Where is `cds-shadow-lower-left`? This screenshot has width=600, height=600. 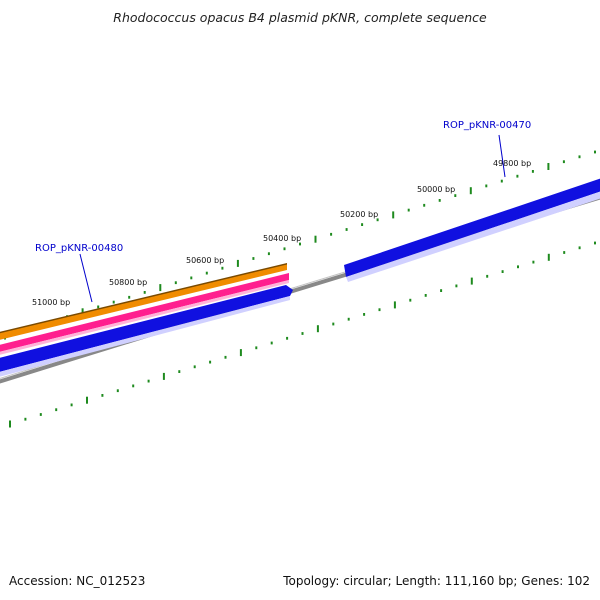 cds-shadow-lower-left is located at coordinates (145, 336).